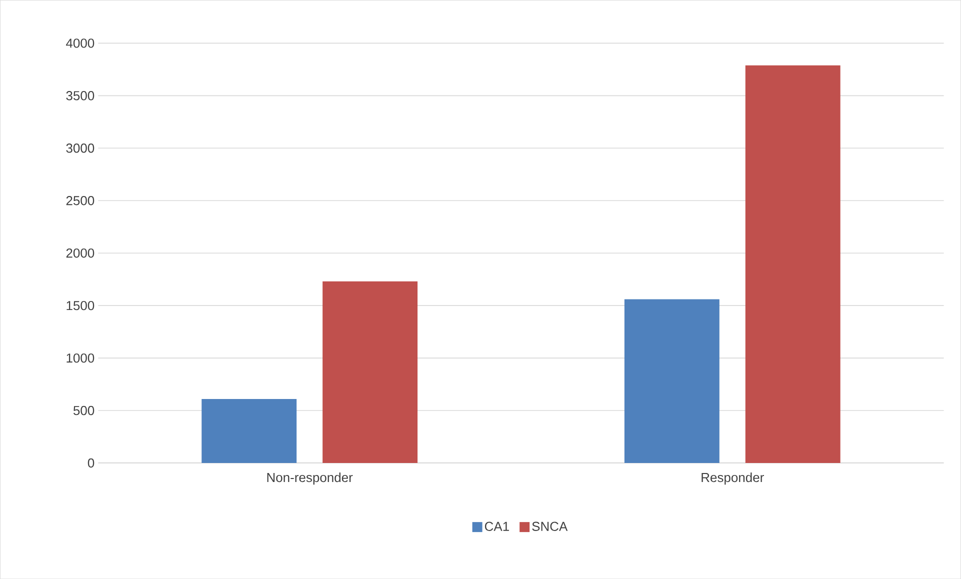 The image size is (961, 579). Describe the element at coordinates (80, 95) in the screenshot. I see `y-tick-label: 3500` at that location.